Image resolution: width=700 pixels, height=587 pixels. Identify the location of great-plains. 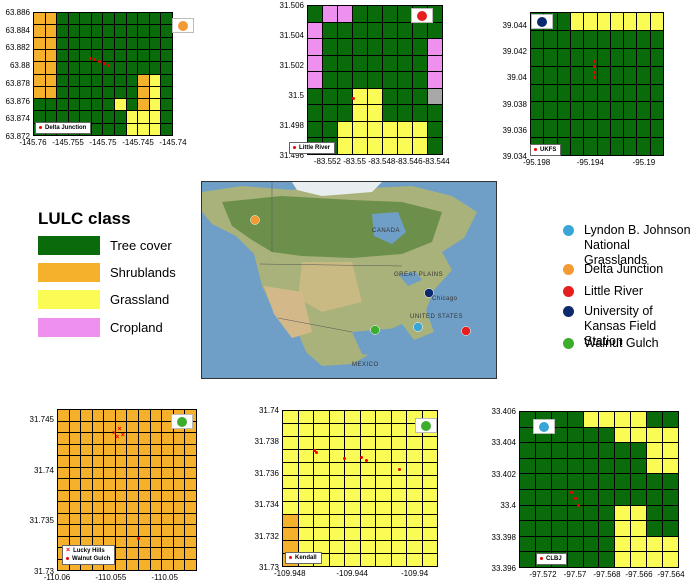
(330, 287).